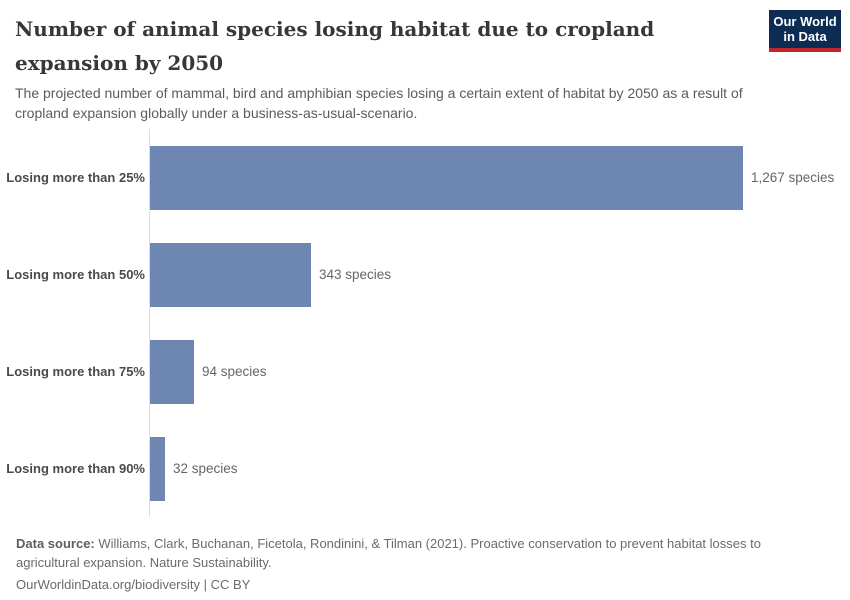 The image size is (850, 600). Describe the element at coordinates (75, 177) in the screenshot. I see `category-label: Losing more than 25%` at that location.